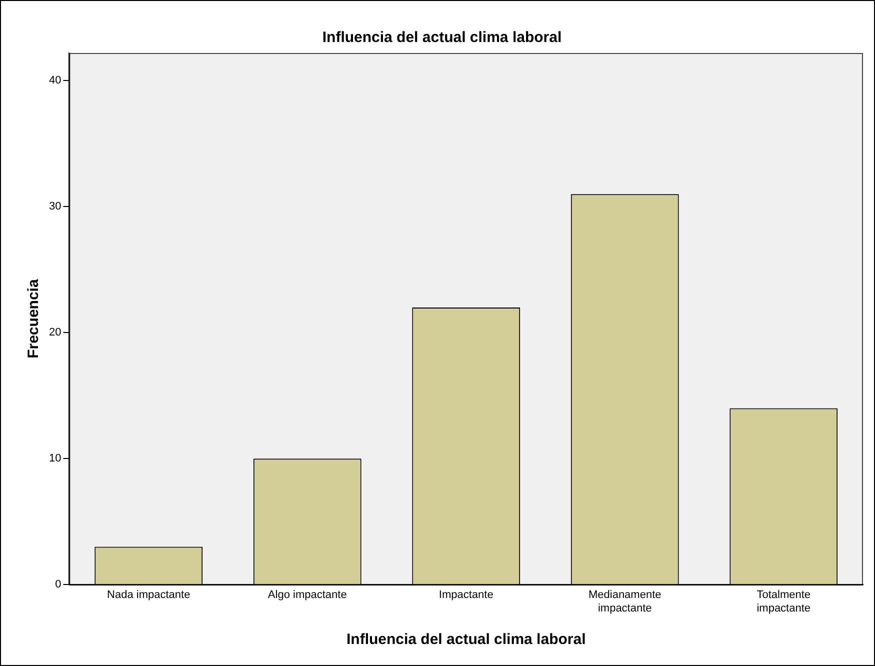 The height and width of the screenshot is (666, 875). What do you see at coordinates (442, 37) in the screenshot?
I see `chart-title: Influencia del actual clima laboral` at bounding box center [442, 37].